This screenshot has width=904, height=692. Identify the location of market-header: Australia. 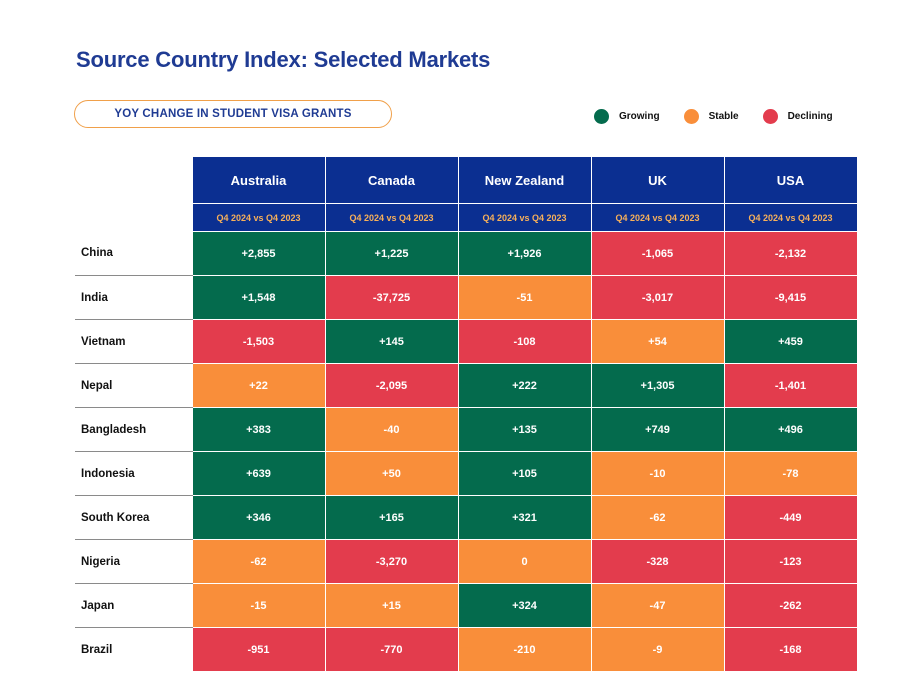
(258, 180).